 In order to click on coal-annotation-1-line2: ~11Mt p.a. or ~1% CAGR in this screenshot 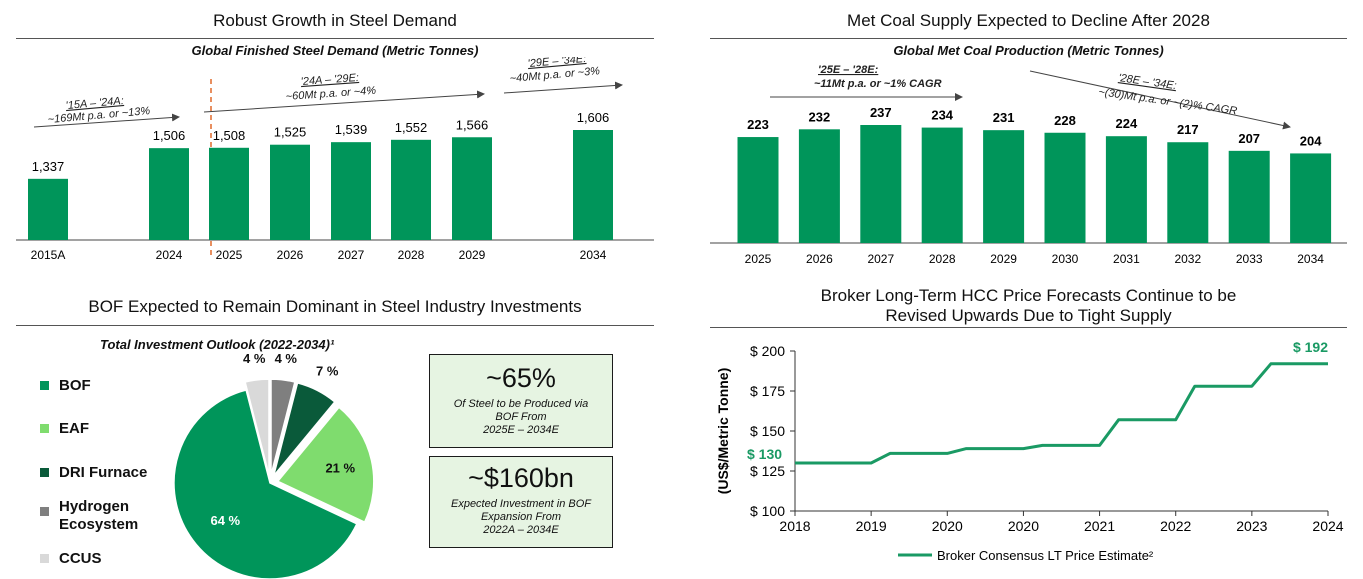, I will do `click(878, 84)`.